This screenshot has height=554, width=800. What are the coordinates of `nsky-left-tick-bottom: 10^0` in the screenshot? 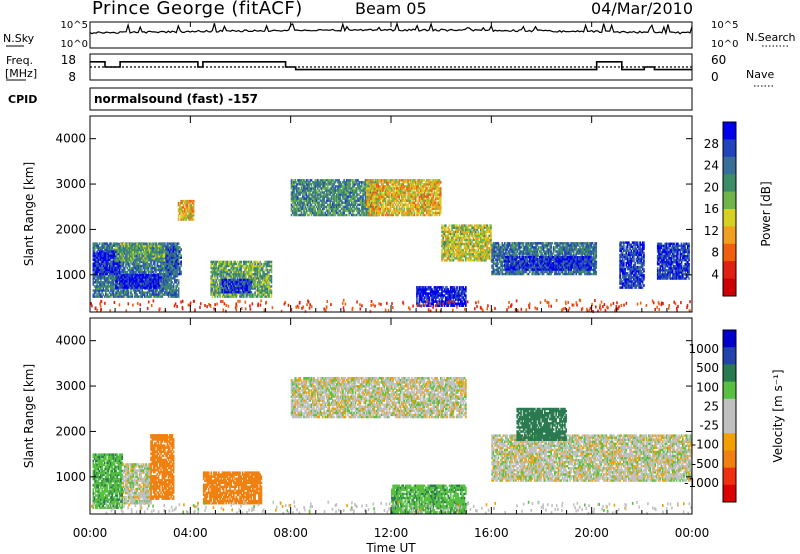 It's located at (74, 44).